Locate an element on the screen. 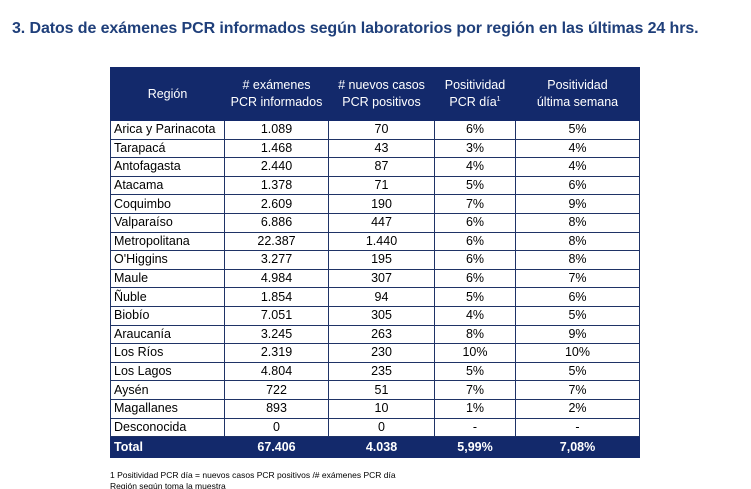  table-row: Ñuble 1.854 94 5% 6% is located at coordinates (375, 297).